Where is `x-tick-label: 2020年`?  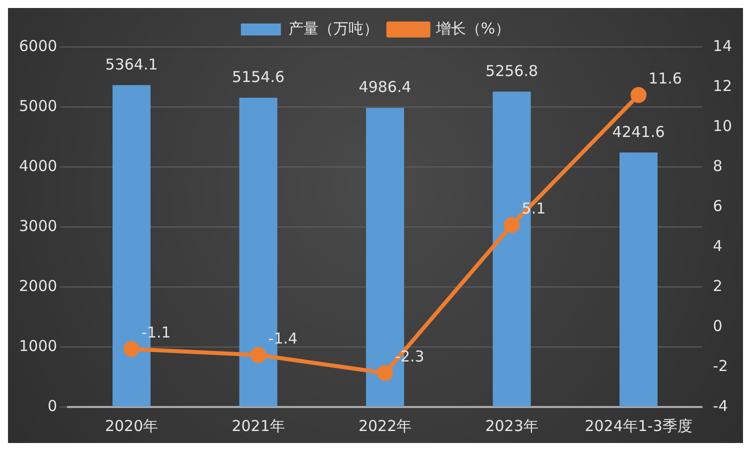 x-tick-label: 2020年 is located at coordinates (131, 425).